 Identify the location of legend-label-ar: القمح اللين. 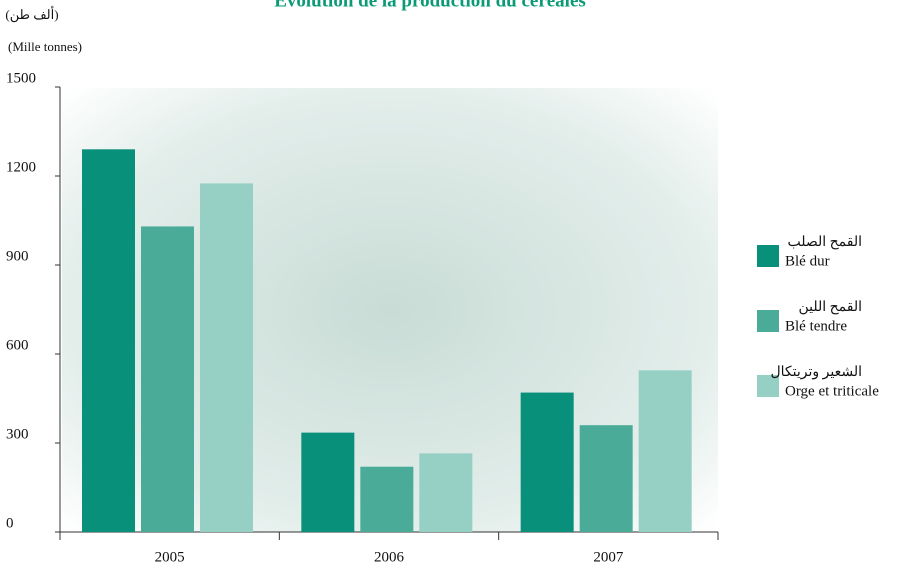
(830, 307).